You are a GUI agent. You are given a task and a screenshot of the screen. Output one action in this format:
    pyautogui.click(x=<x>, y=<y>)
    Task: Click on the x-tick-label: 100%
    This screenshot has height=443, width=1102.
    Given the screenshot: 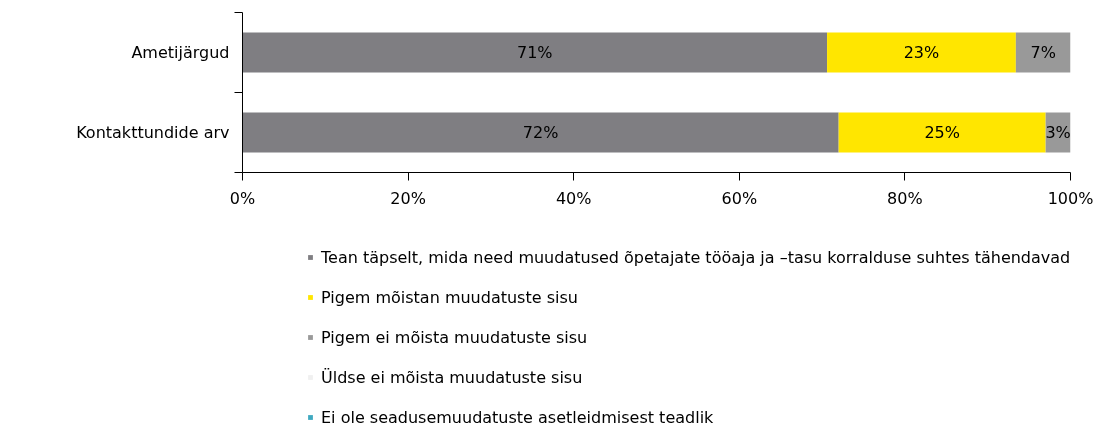 What is the action you would take?
    pyautogui.click(x=1070, y=198)
    